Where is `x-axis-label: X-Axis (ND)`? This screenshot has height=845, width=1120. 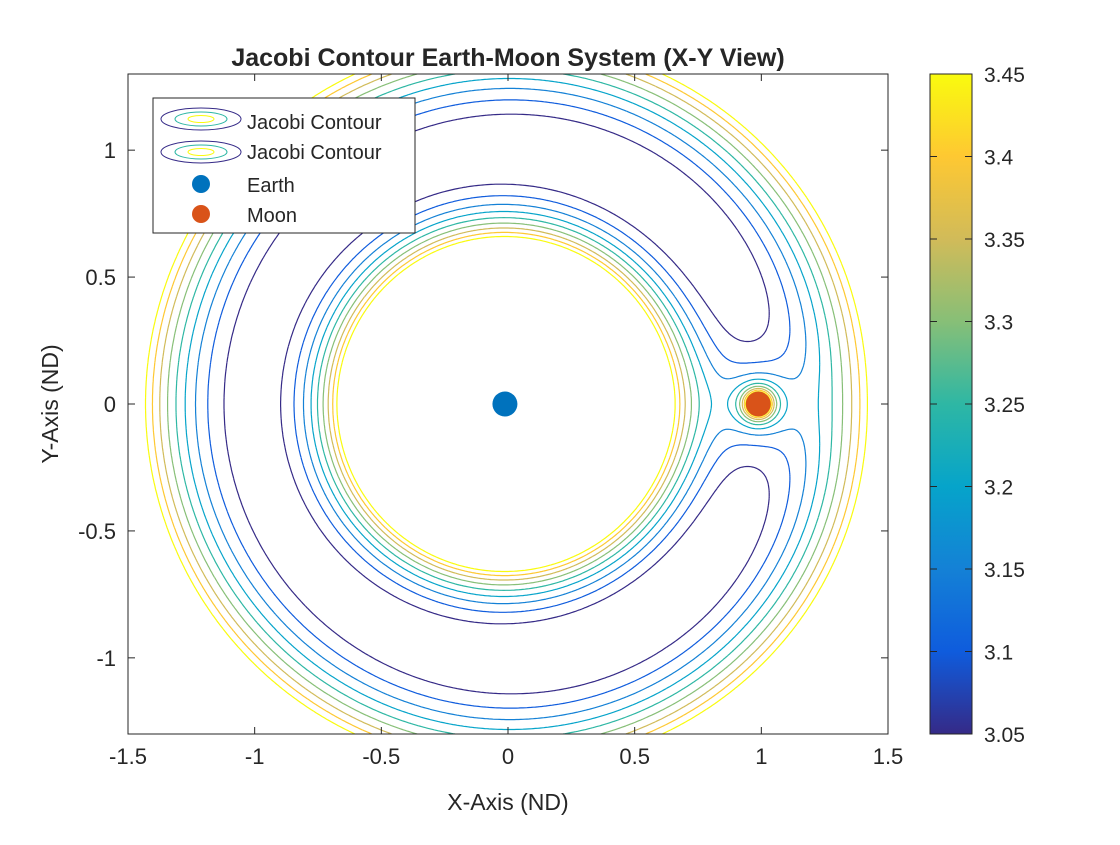
x-axis-label: X-Axis (ND) is located at coordinates (507, 802).